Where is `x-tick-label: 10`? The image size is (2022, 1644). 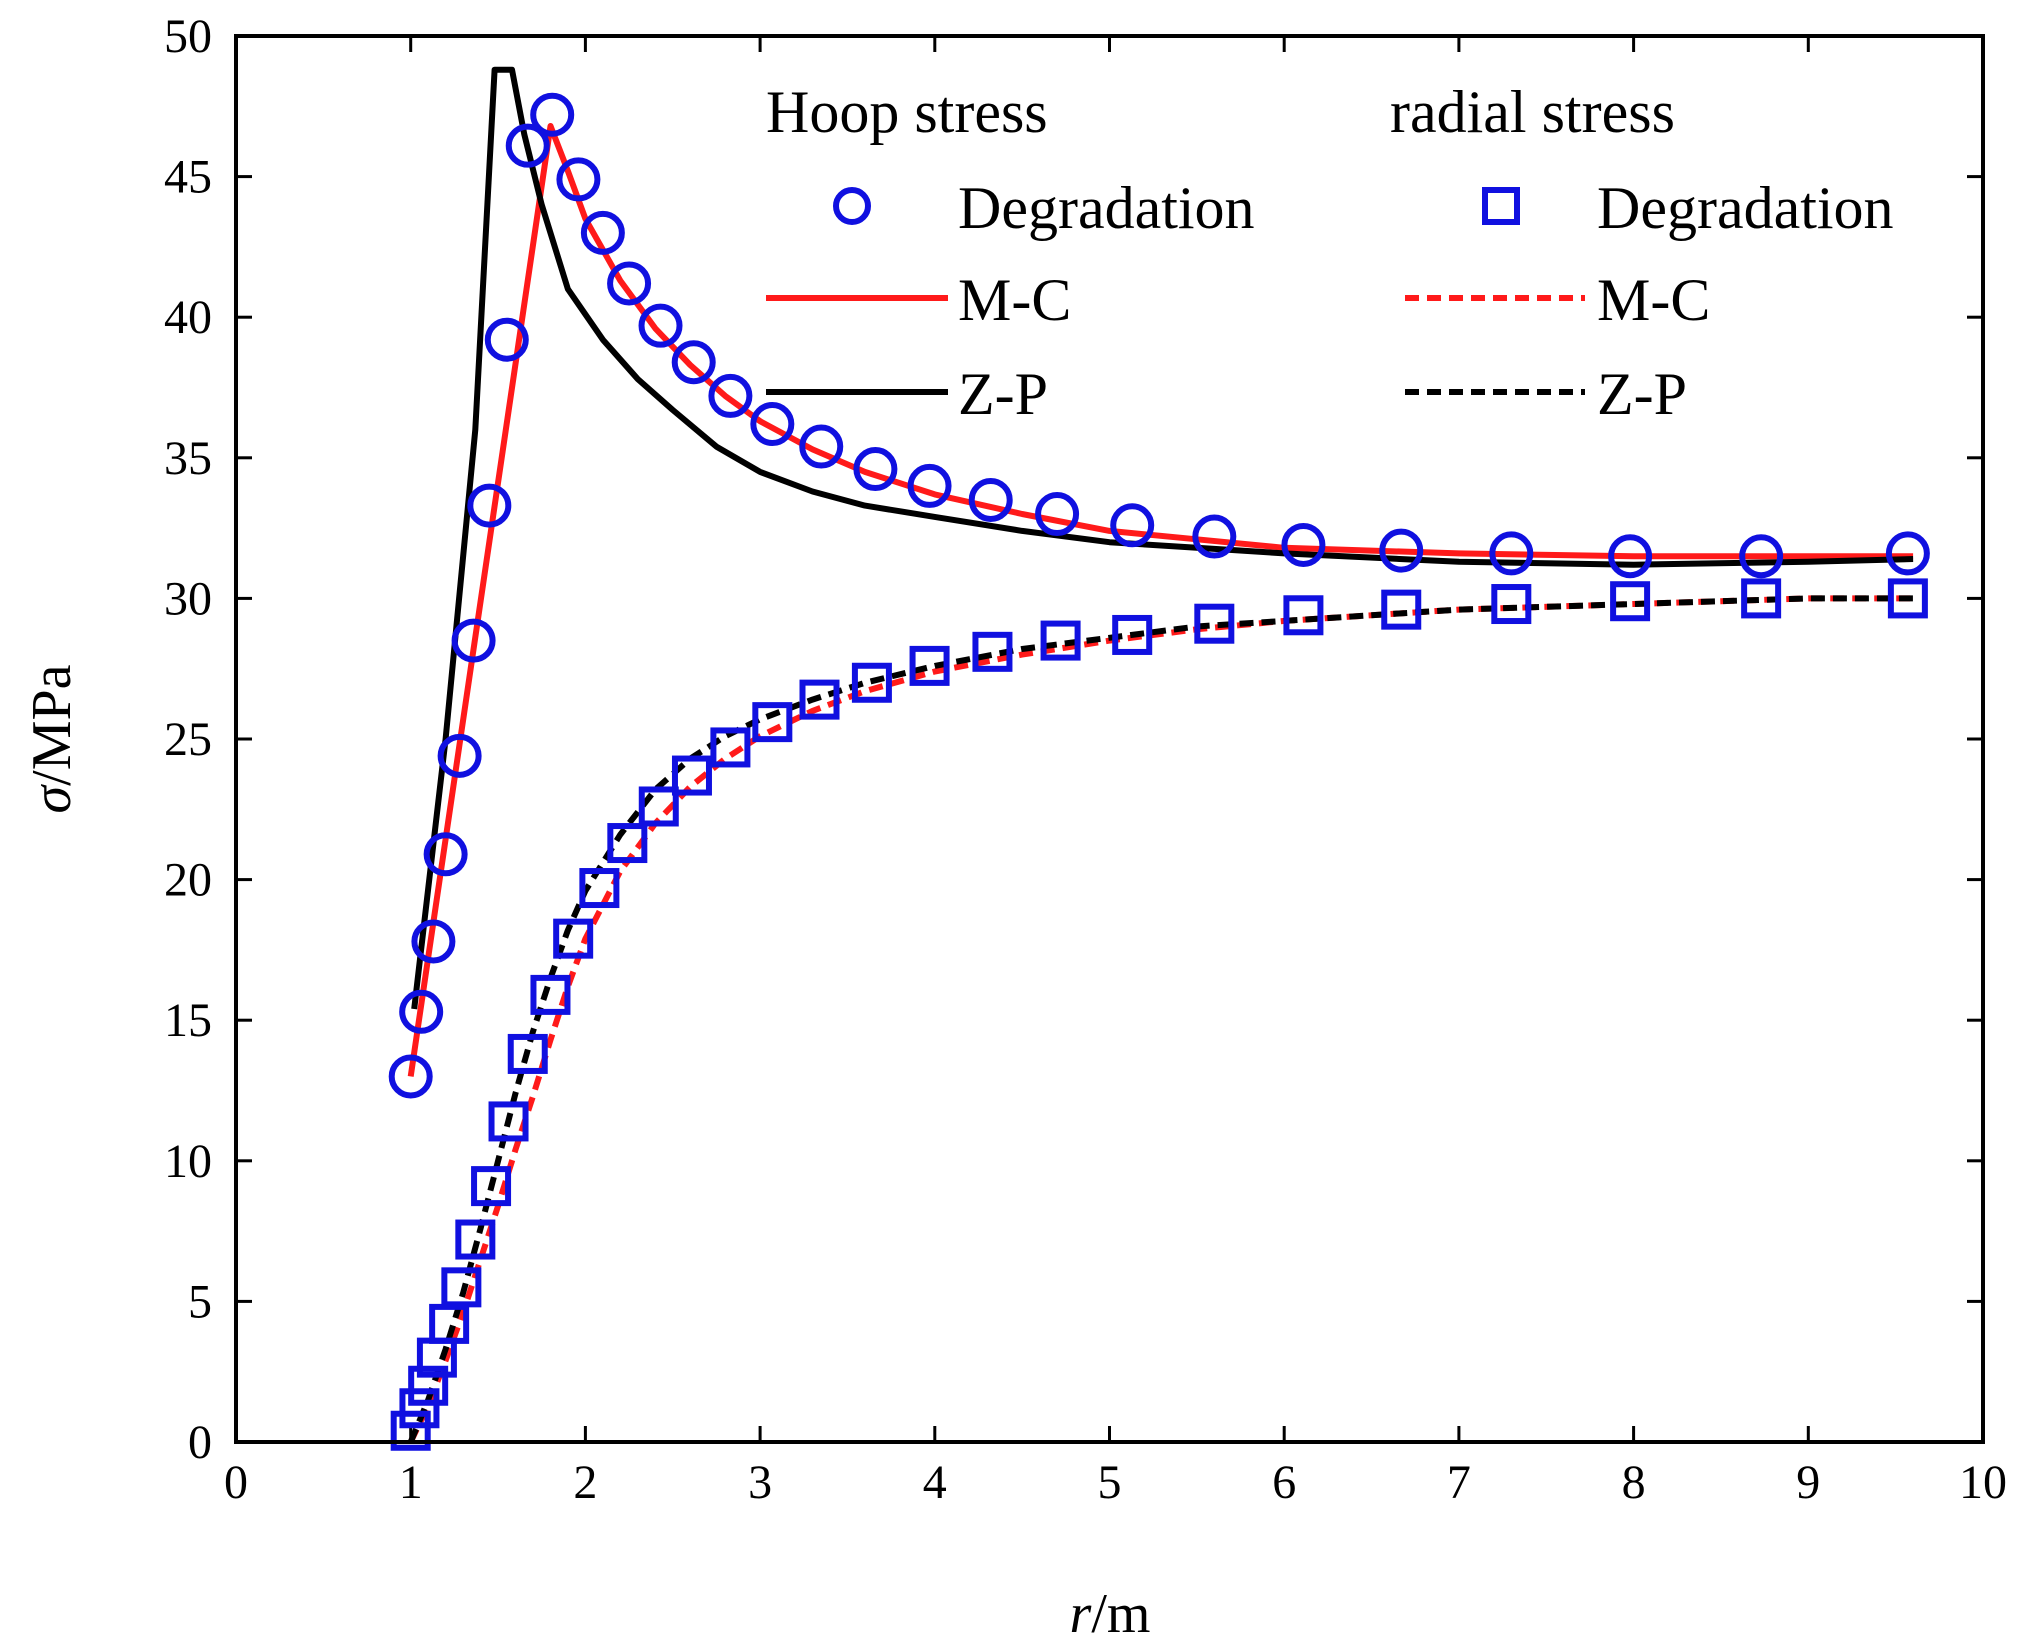
x-tick-label: 10 is located at coordinates (1983, 1482).